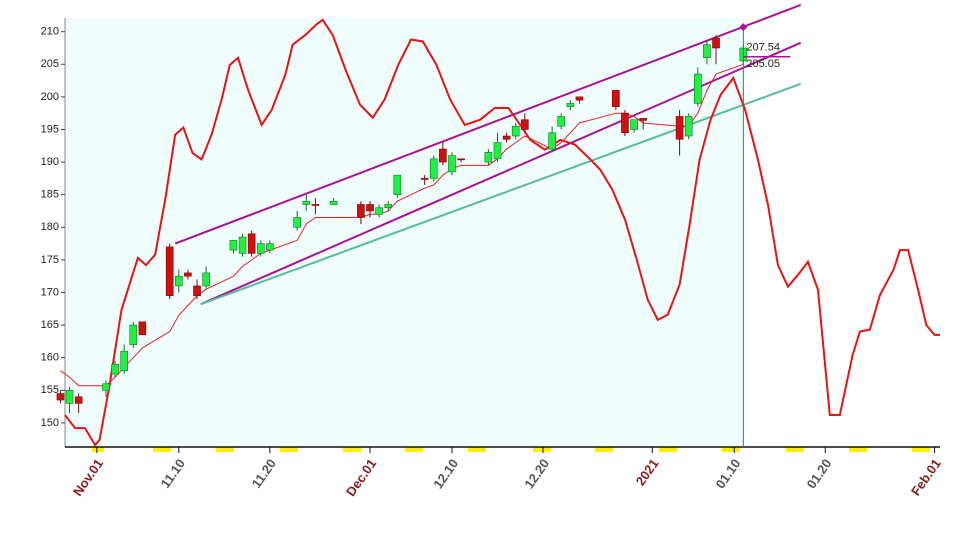  I want to click on y-tick-label: 150, so click(50, 423).